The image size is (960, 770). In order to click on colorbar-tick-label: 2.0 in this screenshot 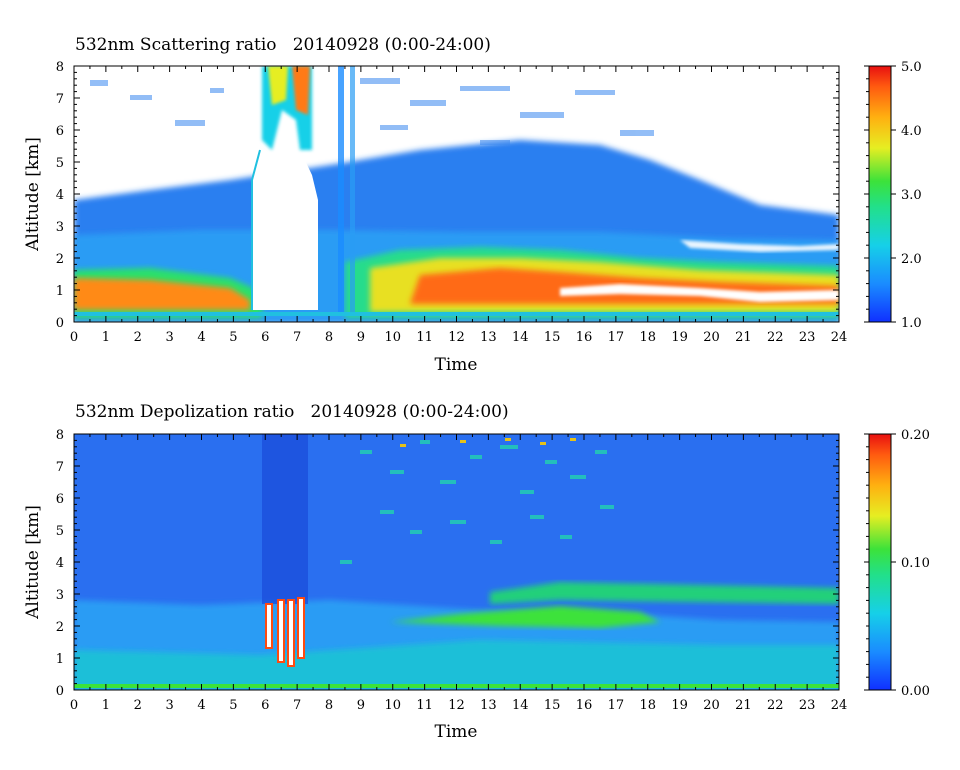, I will do `click(911, 259)`.